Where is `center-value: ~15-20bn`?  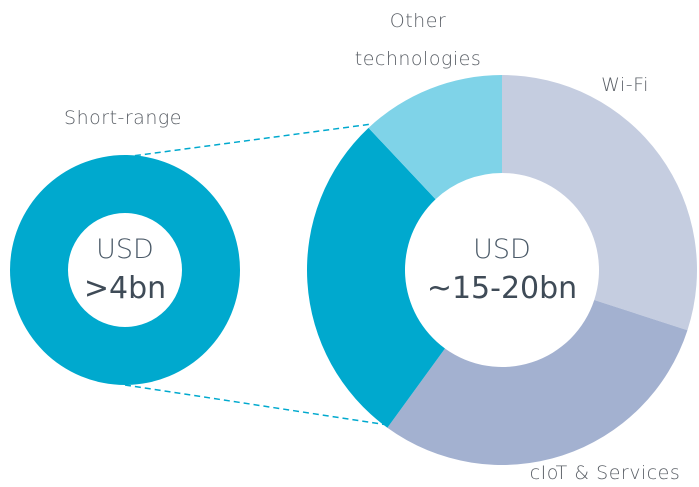 center-value: ~15-20bn is located at coordinates (502, 288).